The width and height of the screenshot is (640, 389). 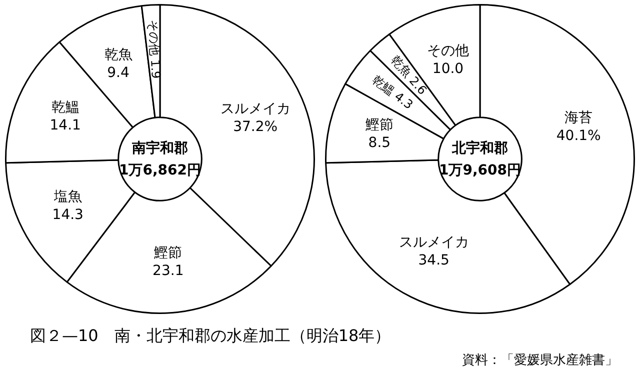 What do you see at coordinates (448, 69) in the screenshot?
I see `data-label: 10.0` at bounding box center [448, 69].